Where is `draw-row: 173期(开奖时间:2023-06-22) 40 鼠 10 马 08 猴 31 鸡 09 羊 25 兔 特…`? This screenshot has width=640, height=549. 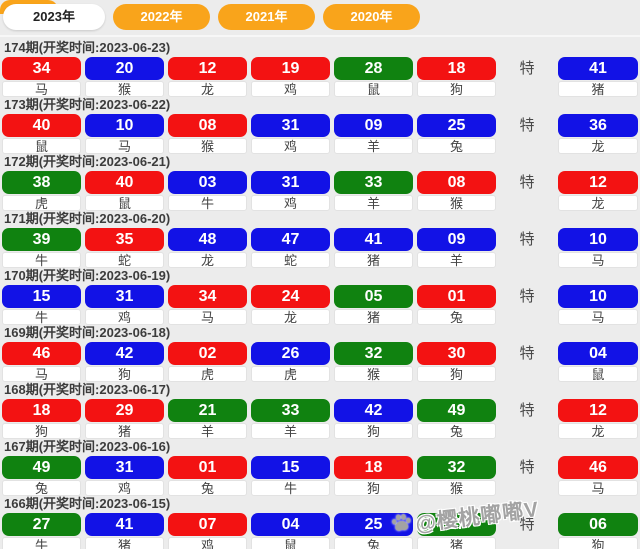 draw-row: 173期(开奖时间:2023-06-22) 40 鼠 10 马 08 猴 31 鸡 09 羊 25 兔 特… is located at coordinates (320, 125).